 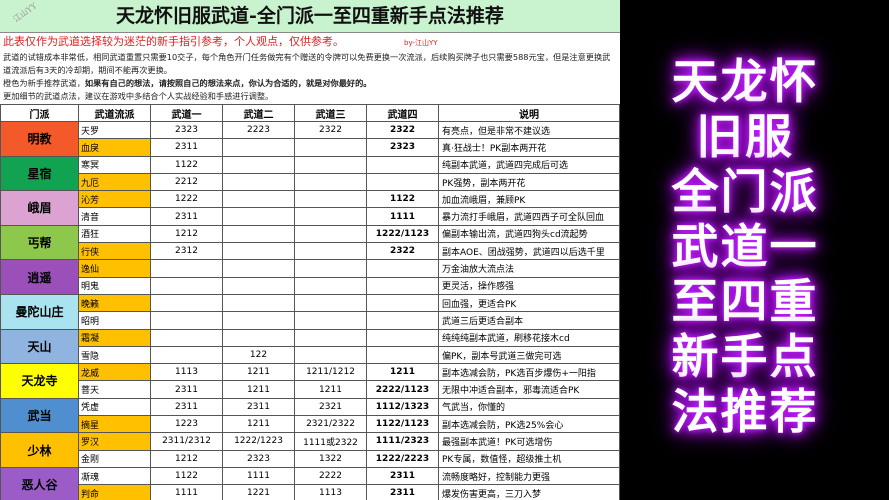 I want to click on table-row: 峨眉 沁芳 1222 1122 加血流峨眉，兼顾PK, so click(x=310, y=208).